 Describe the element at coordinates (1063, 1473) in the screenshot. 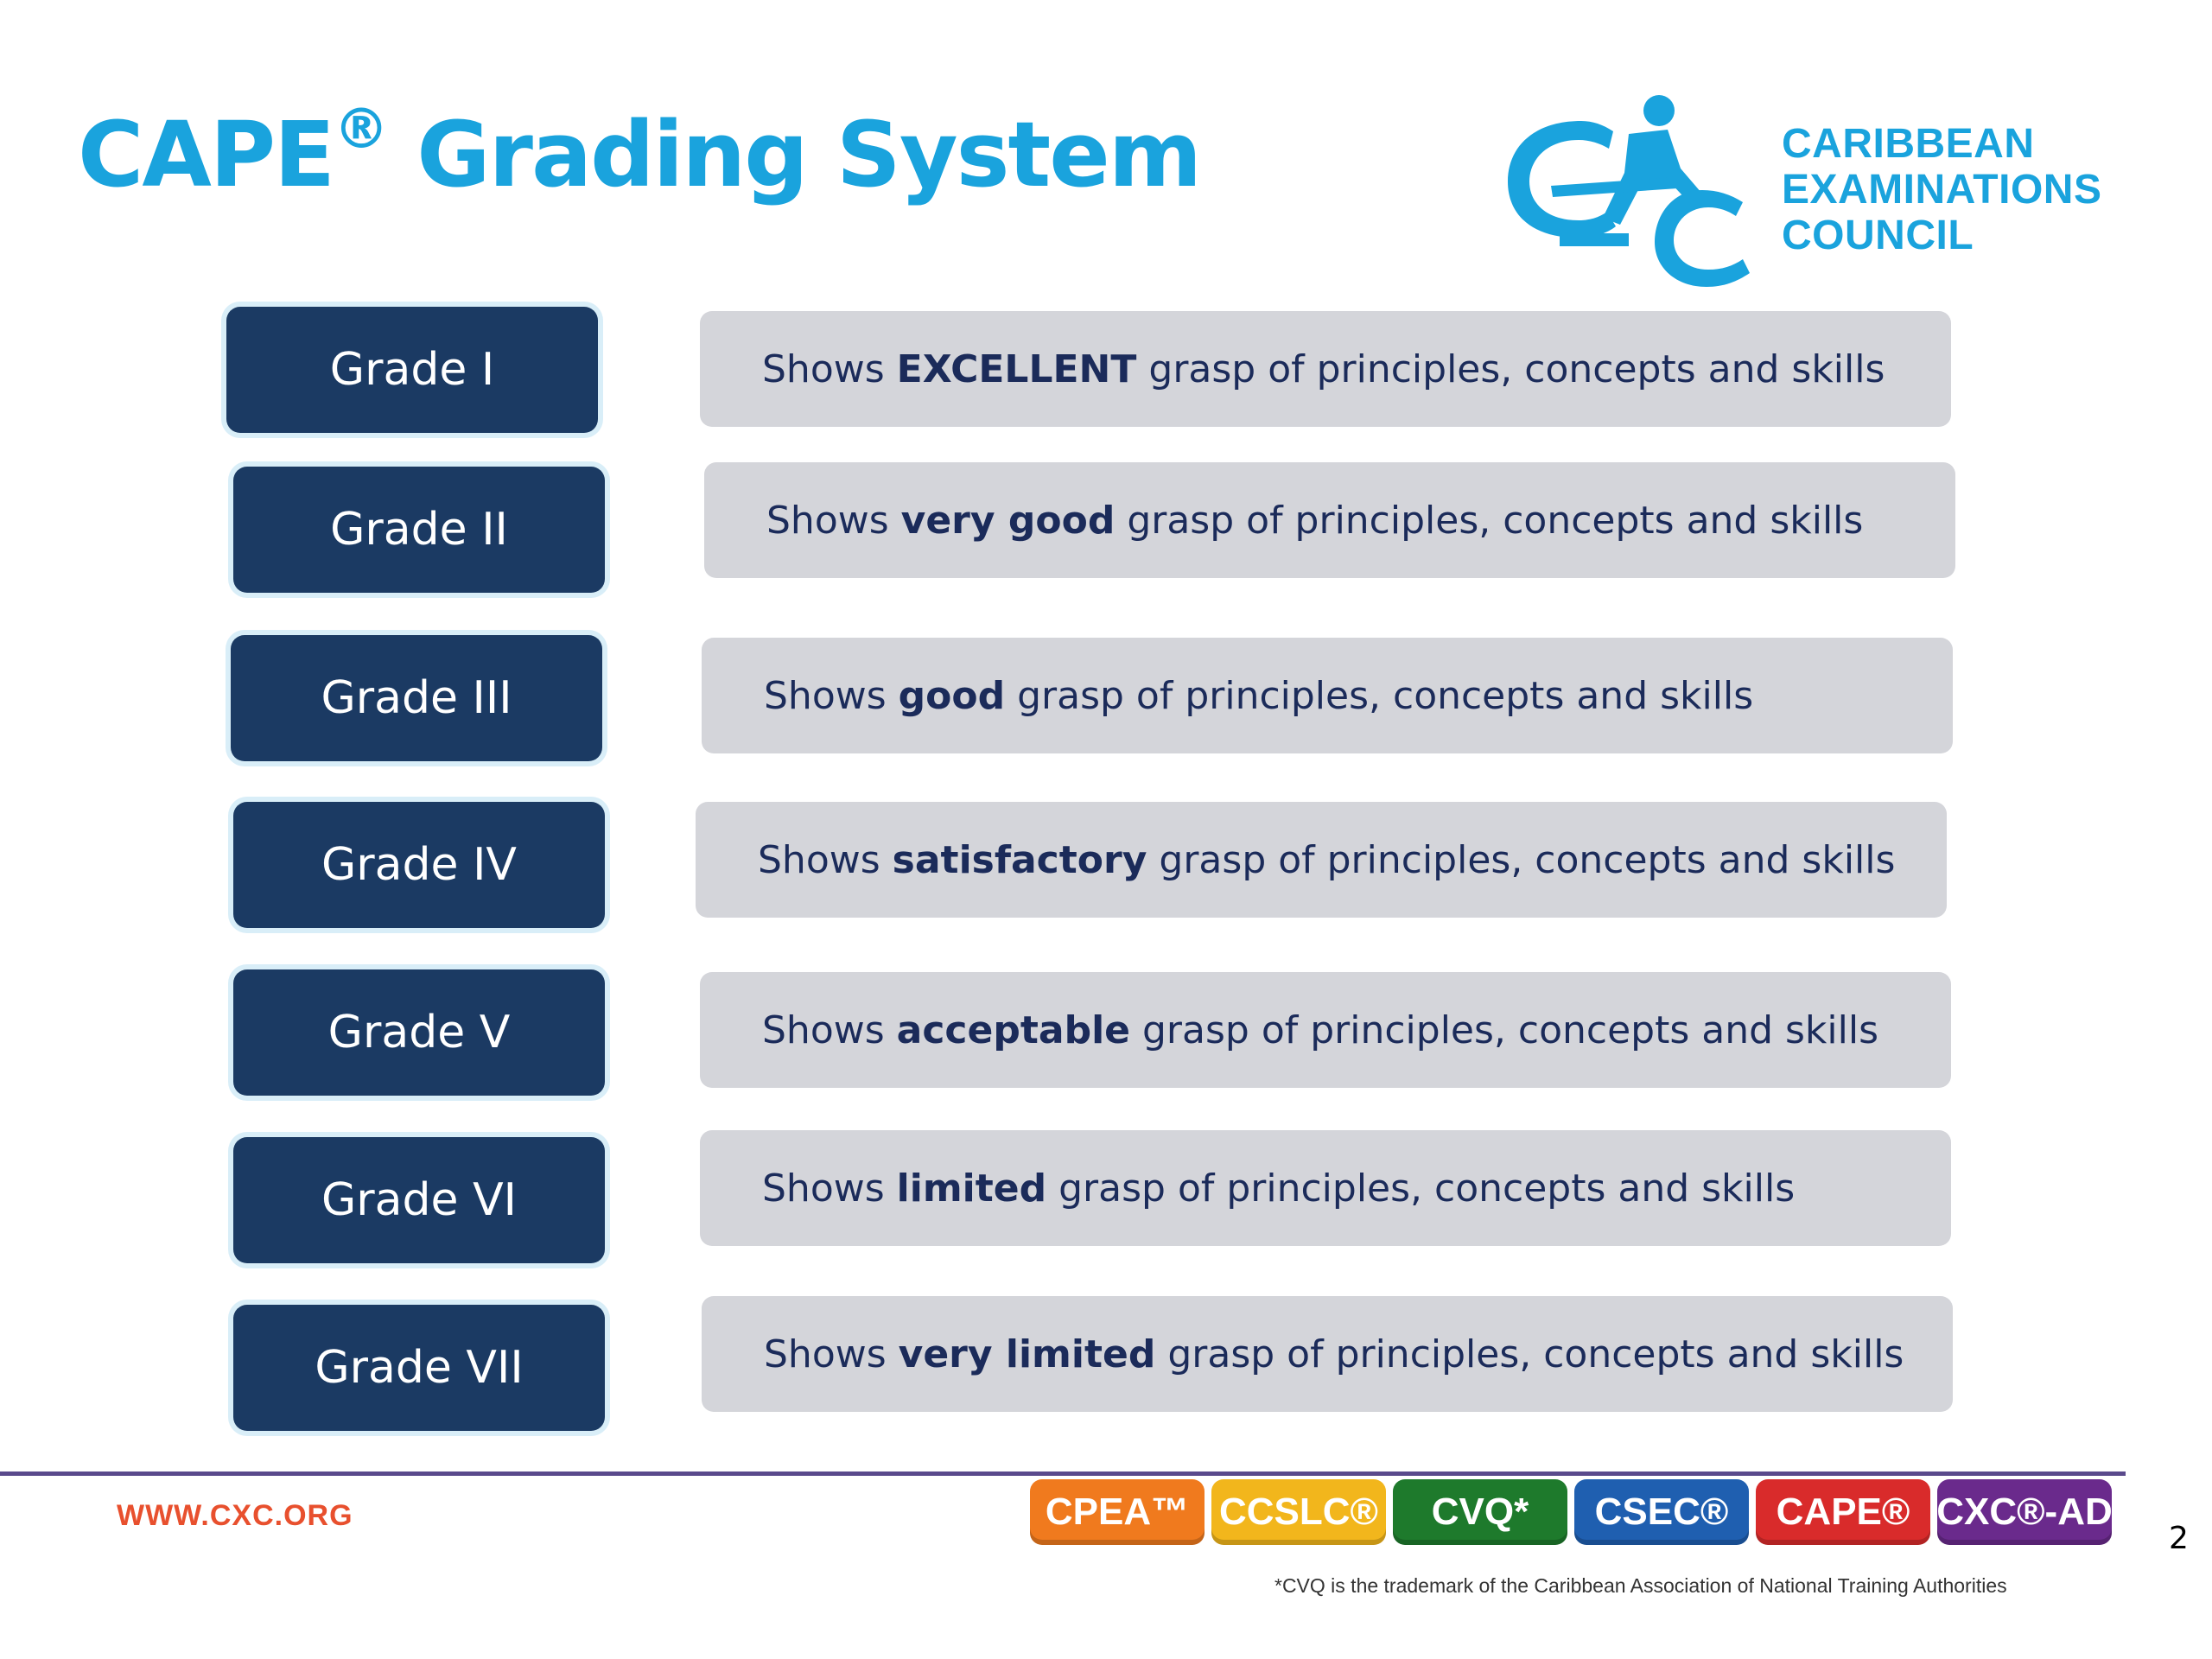

I see `footer-divider` at that location.